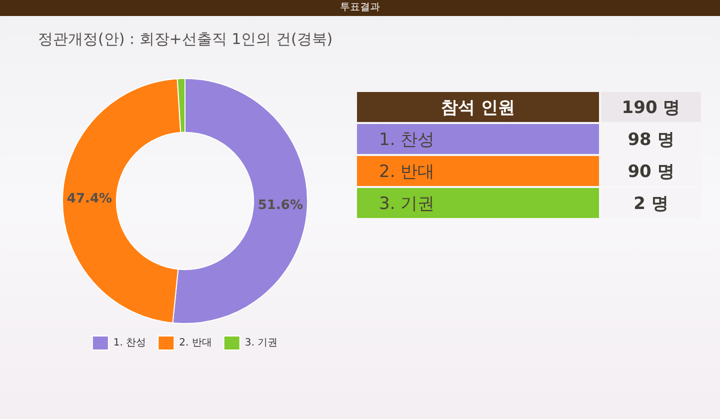  Describe the element at coordinates (478, 107) in the screenshot. I see `text: 참석 인원` at that location.